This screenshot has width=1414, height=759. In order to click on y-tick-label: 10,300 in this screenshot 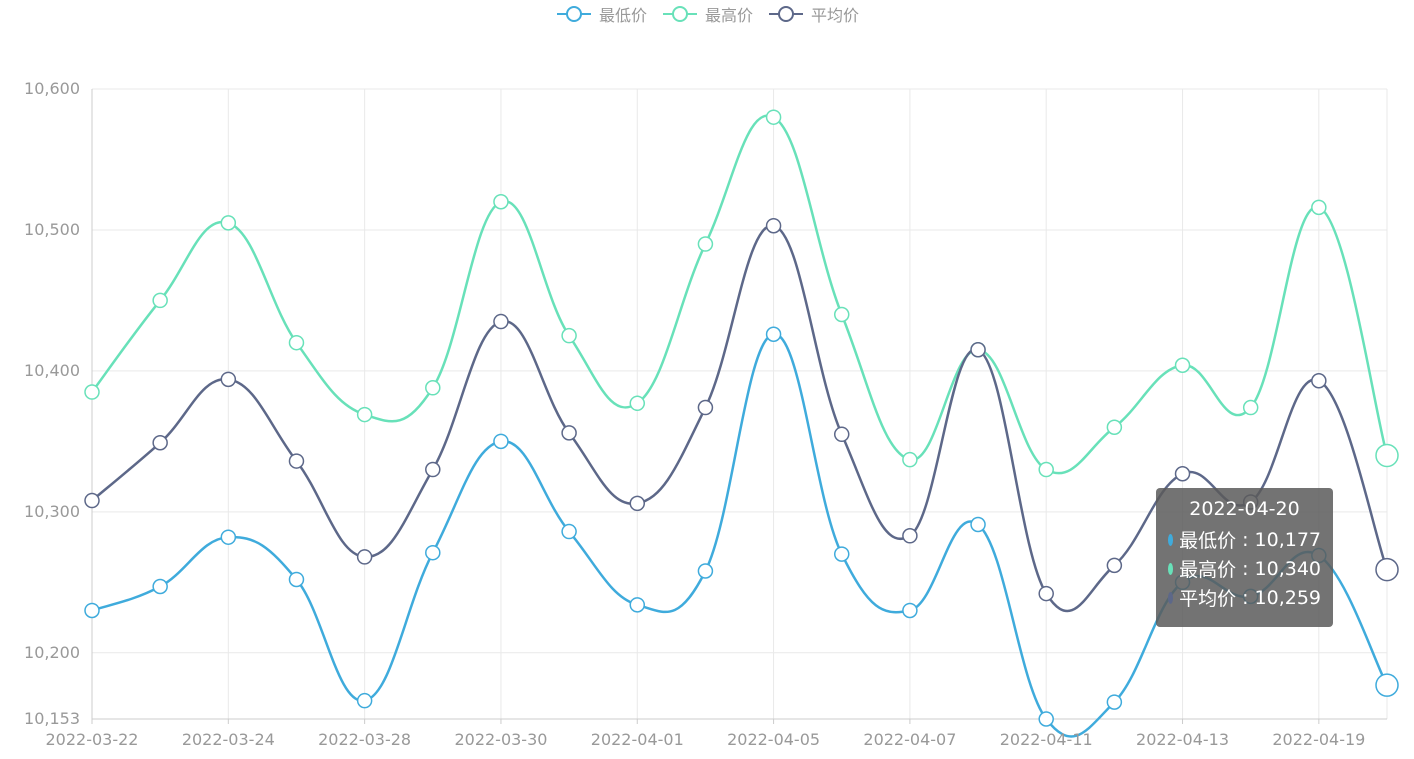, I will do `click(52, 511)`.